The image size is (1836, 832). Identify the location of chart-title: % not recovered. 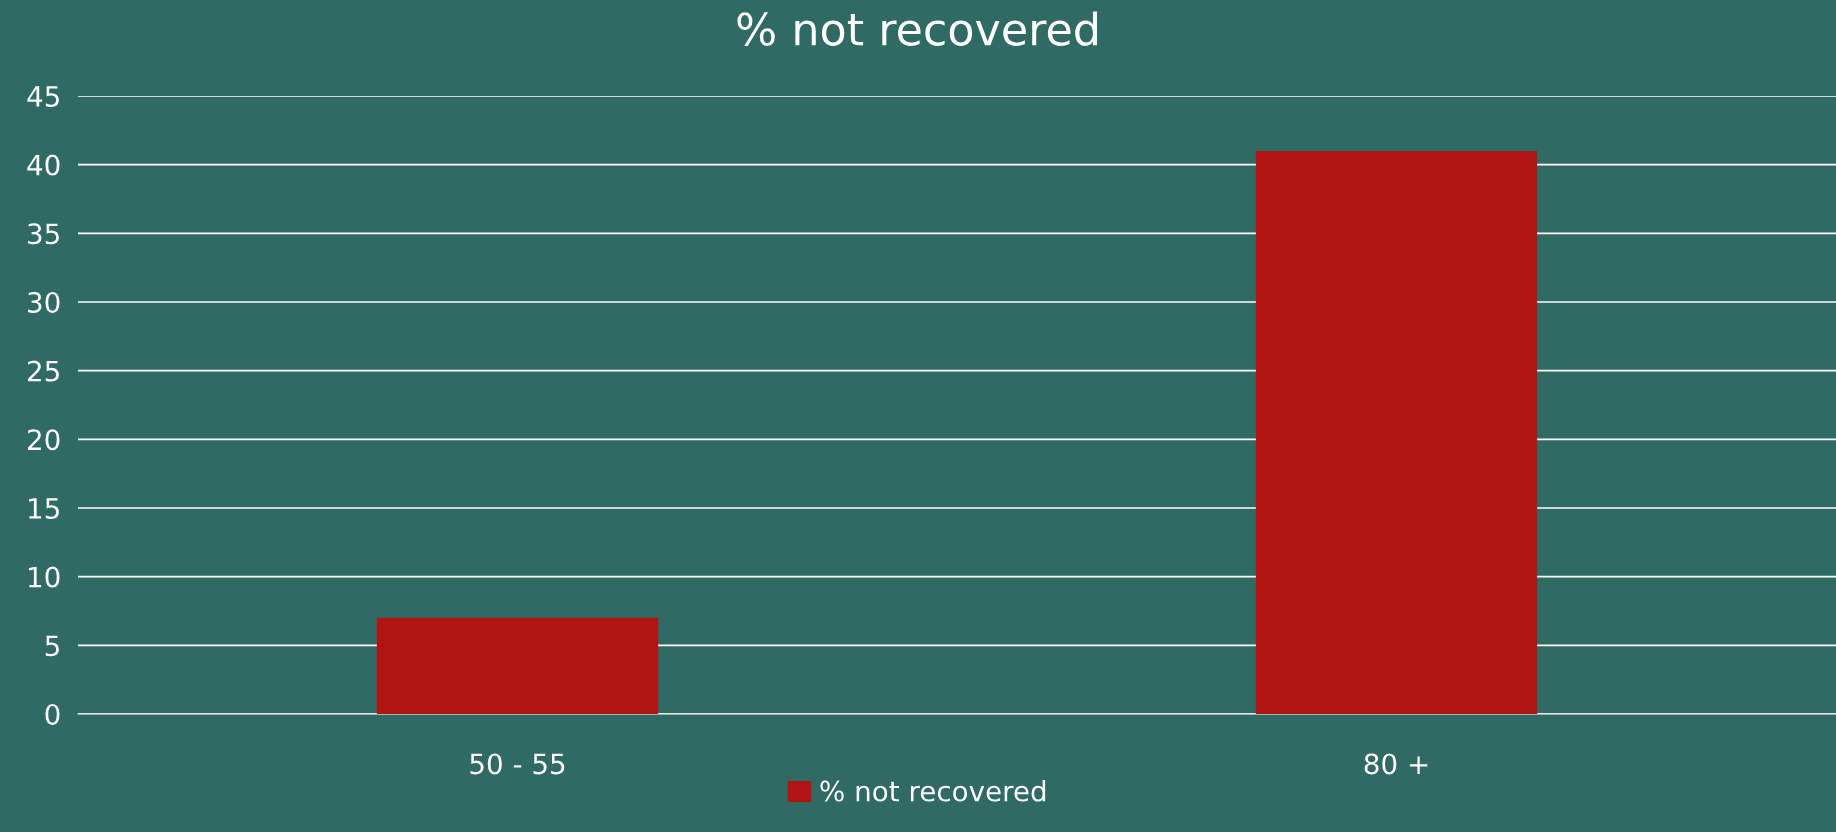
(917, 28).